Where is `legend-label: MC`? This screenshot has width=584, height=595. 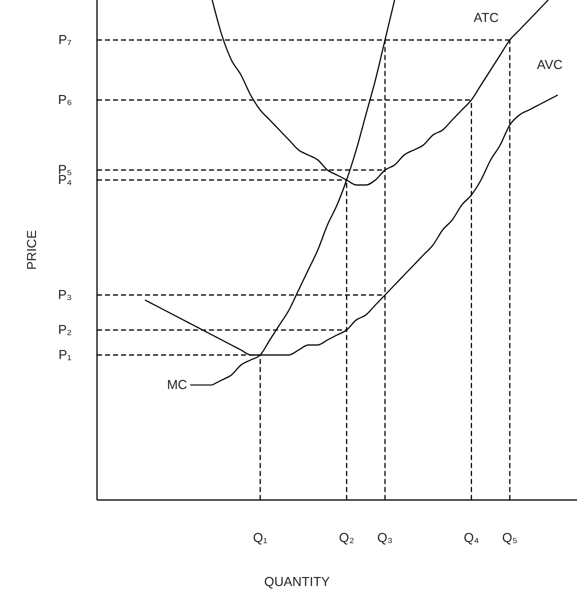 legend-label: MC is located at coordinates (177, 384).